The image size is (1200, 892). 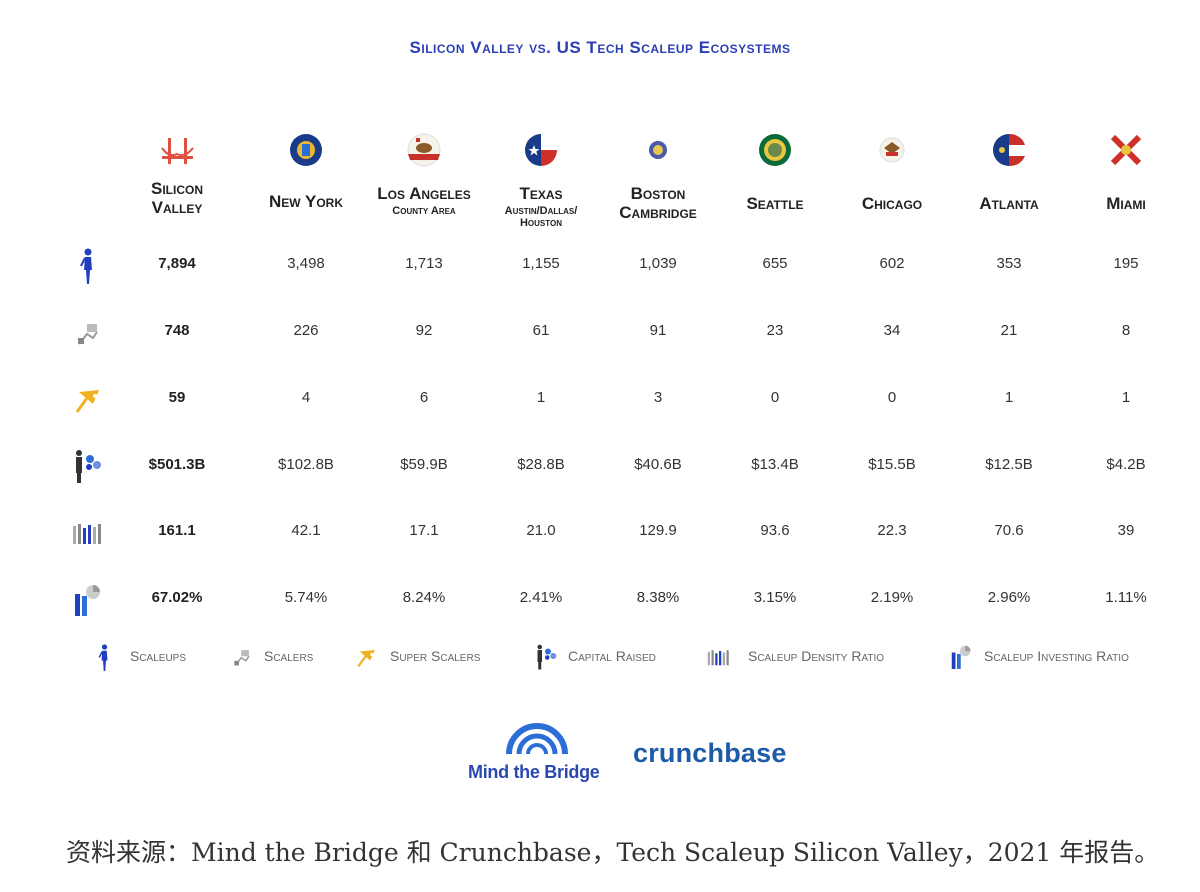 What do you see at coordinates (658, 464) in the screenshot?
I see `table-cell: $40.6B` at bounding box center [658, 464].